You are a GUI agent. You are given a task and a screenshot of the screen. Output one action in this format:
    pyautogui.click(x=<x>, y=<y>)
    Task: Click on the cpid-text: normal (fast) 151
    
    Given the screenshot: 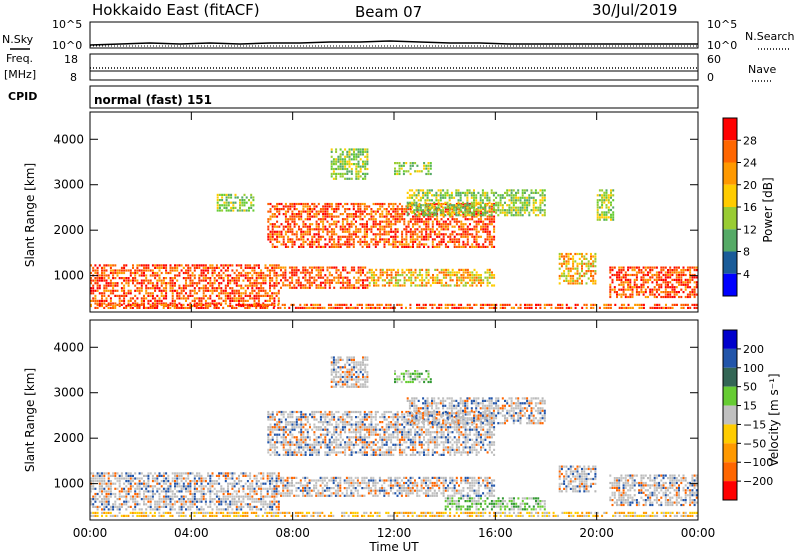 What is the action you would take?
    pyautogui.click(x=153, y=100)
    